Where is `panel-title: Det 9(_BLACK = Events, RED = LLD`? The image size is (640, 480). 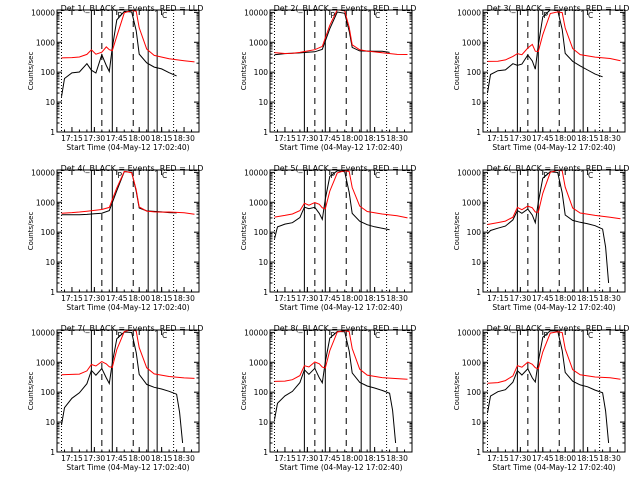
panel-title: Det 9(_BLACK = Events, RED = LLD is located at coordinates (558, 328).